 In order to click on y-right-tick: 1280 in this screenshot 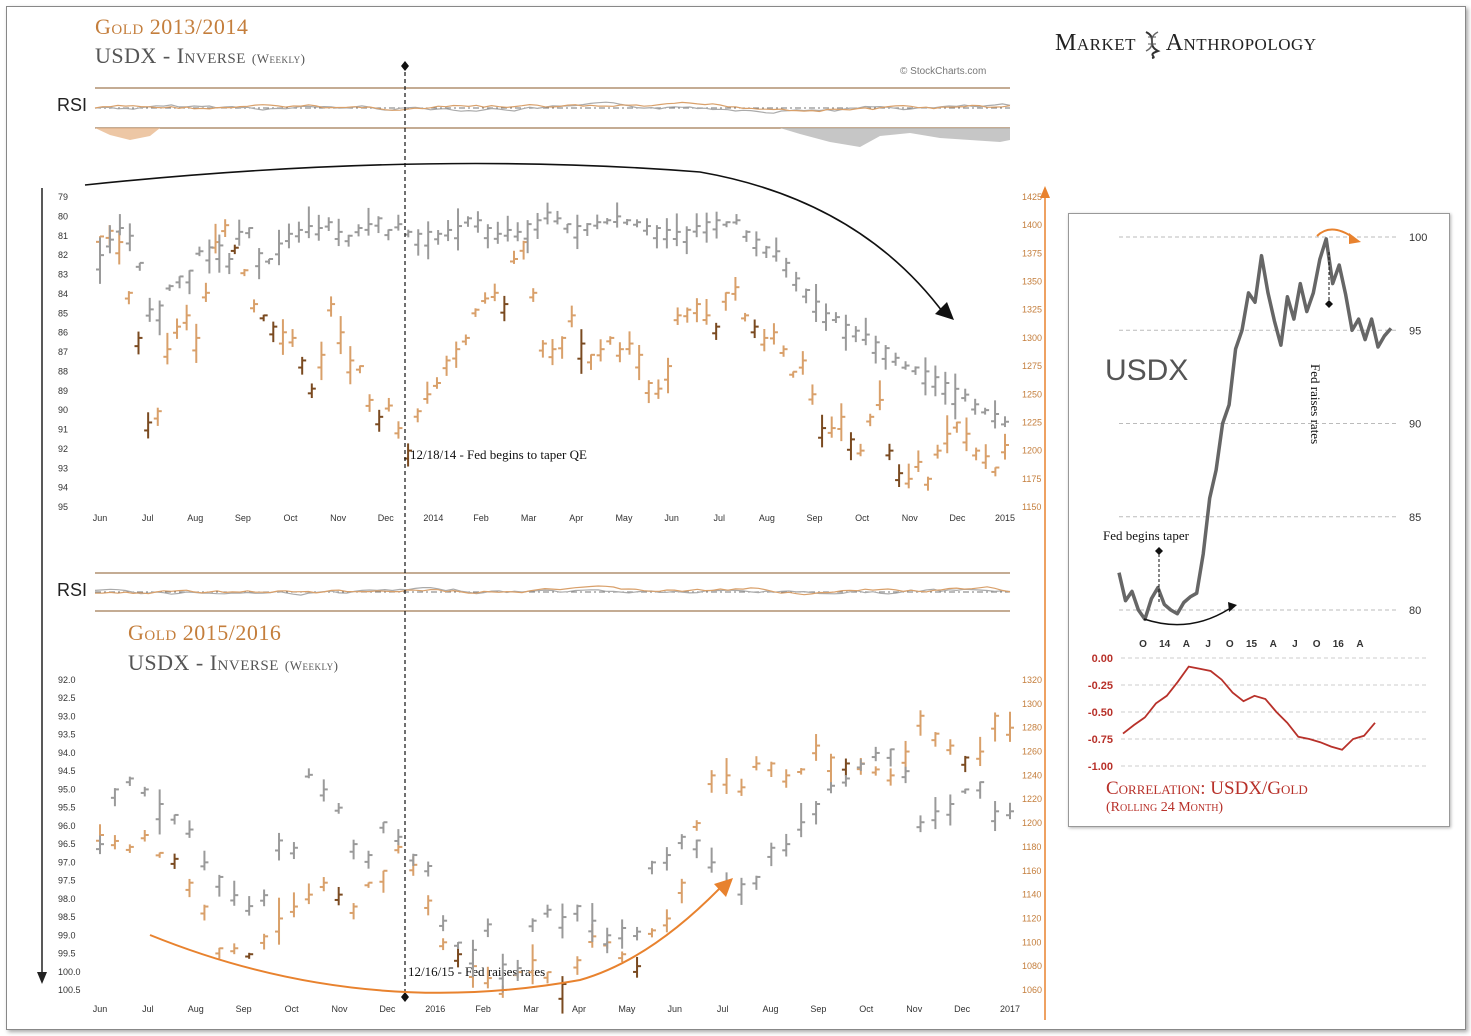, I will do `click(1032, 728)`.